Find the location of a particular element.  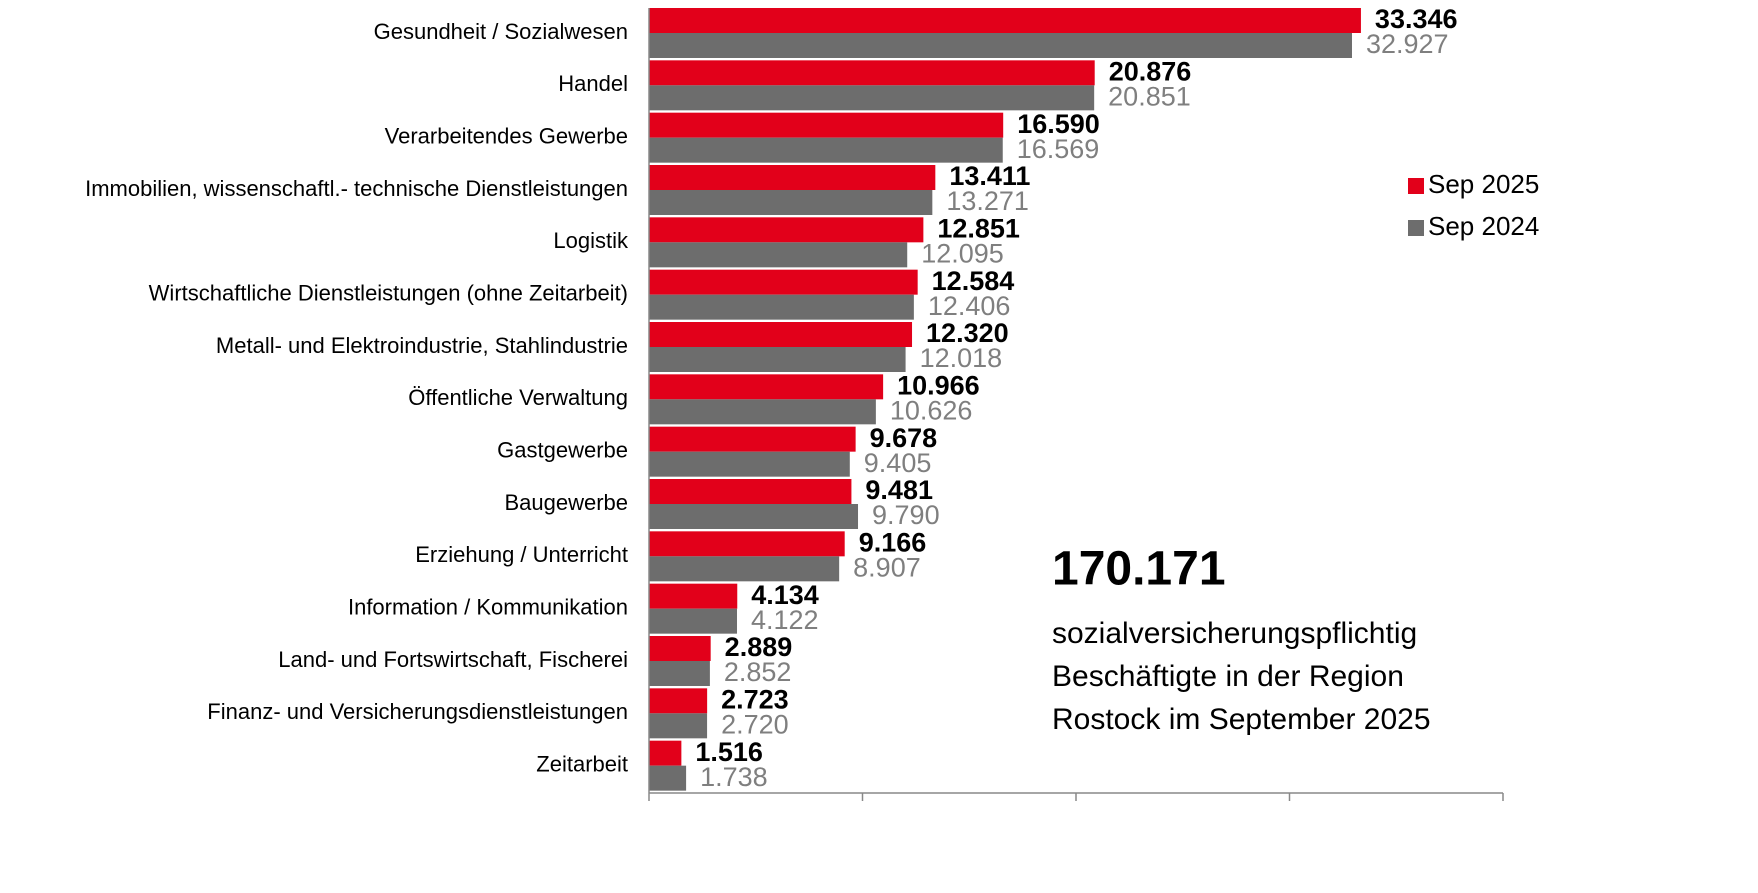

value-label: 20.876 is located at coordinates (1150, 71).